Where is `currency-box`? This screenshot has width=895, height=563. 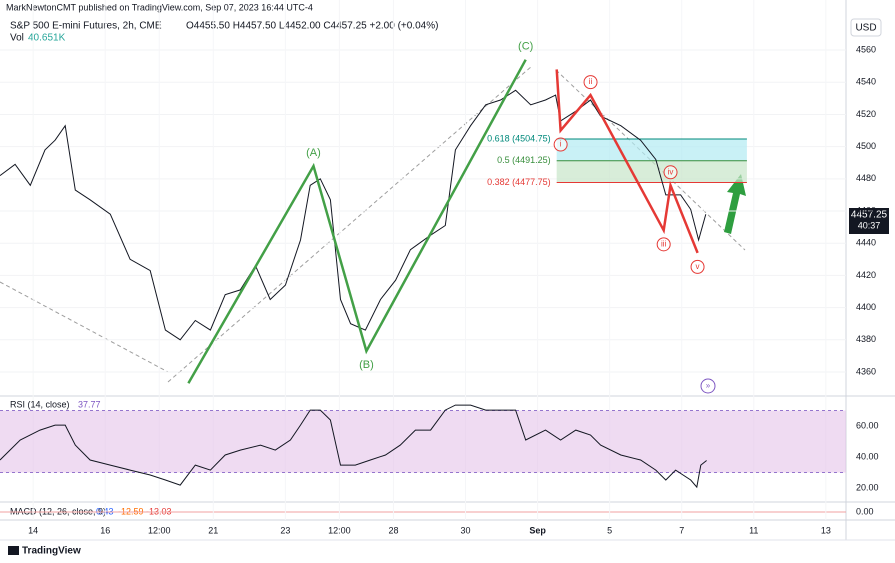
currency-box is located at coordinates (866, 27).